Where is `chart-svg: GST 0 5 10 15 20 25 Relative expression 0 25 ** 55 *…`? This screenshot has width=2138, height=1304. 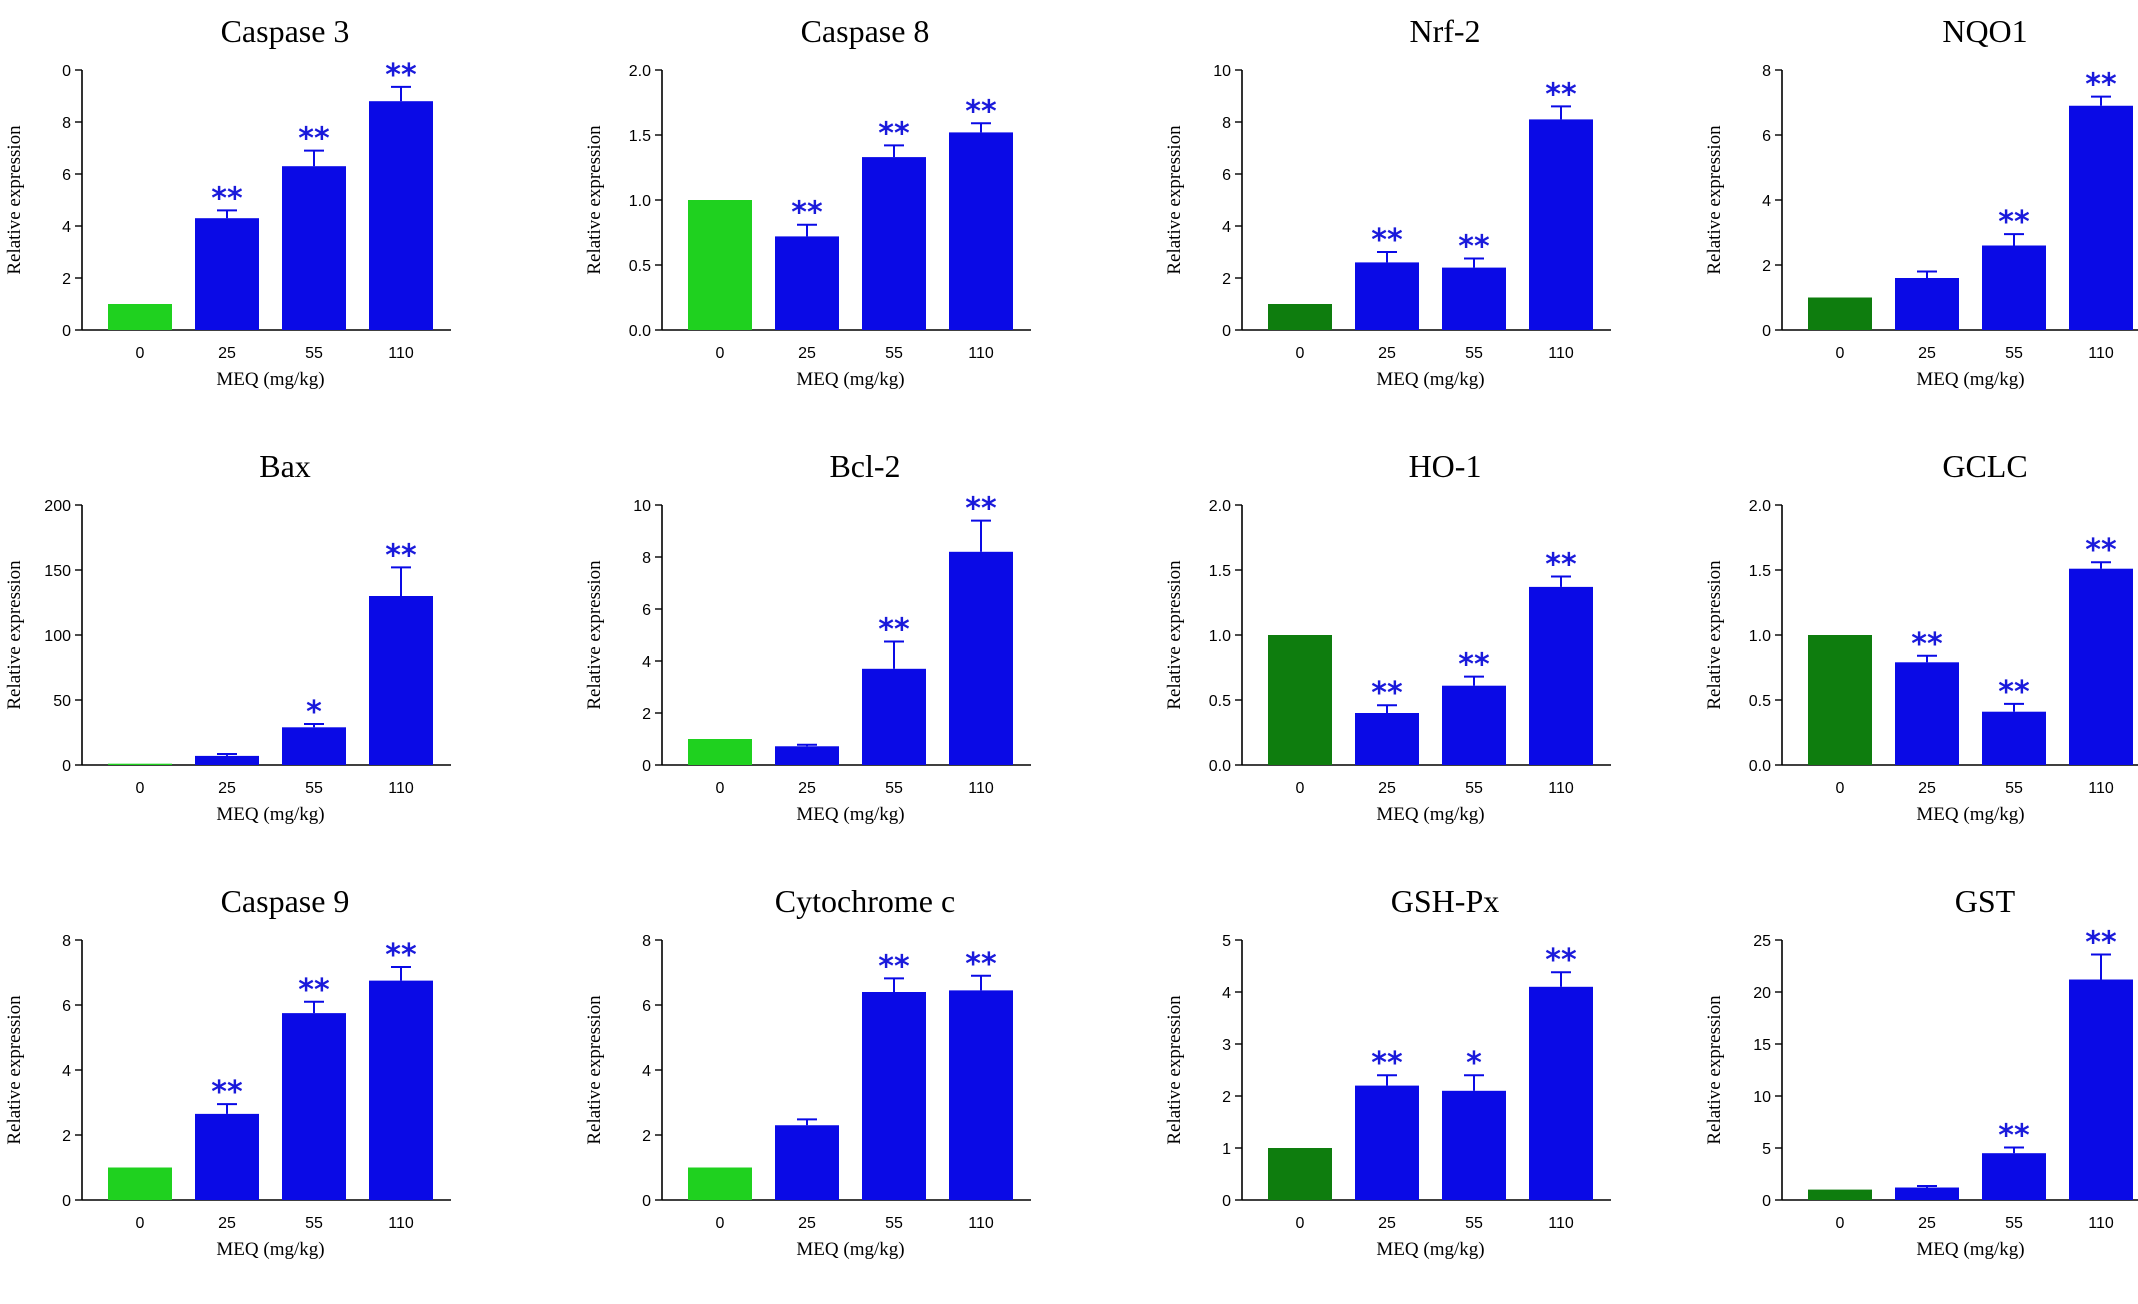 chart-svg: GST 0 5 10 15 20 25 Relative expression 0 25 ** 55 *… is located at coordinates (1921, 1071).